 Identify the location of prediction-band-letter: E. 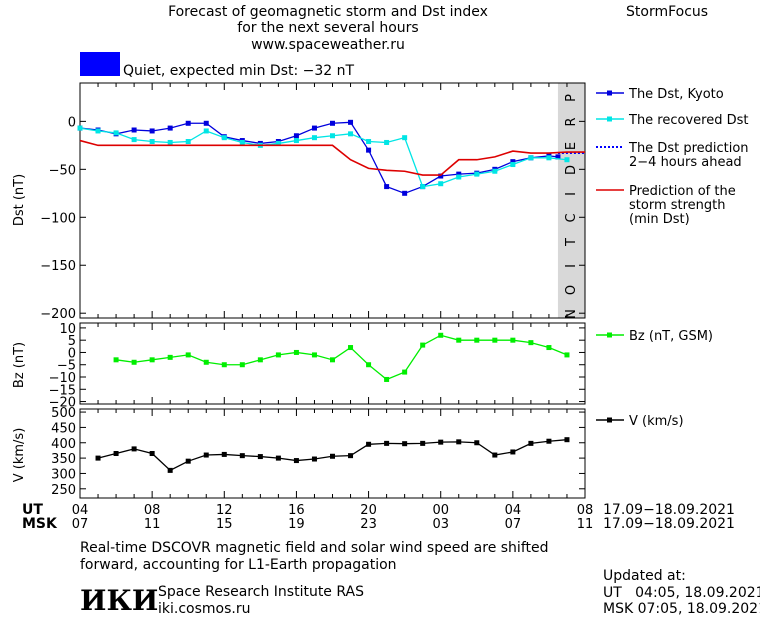
(571, 146).